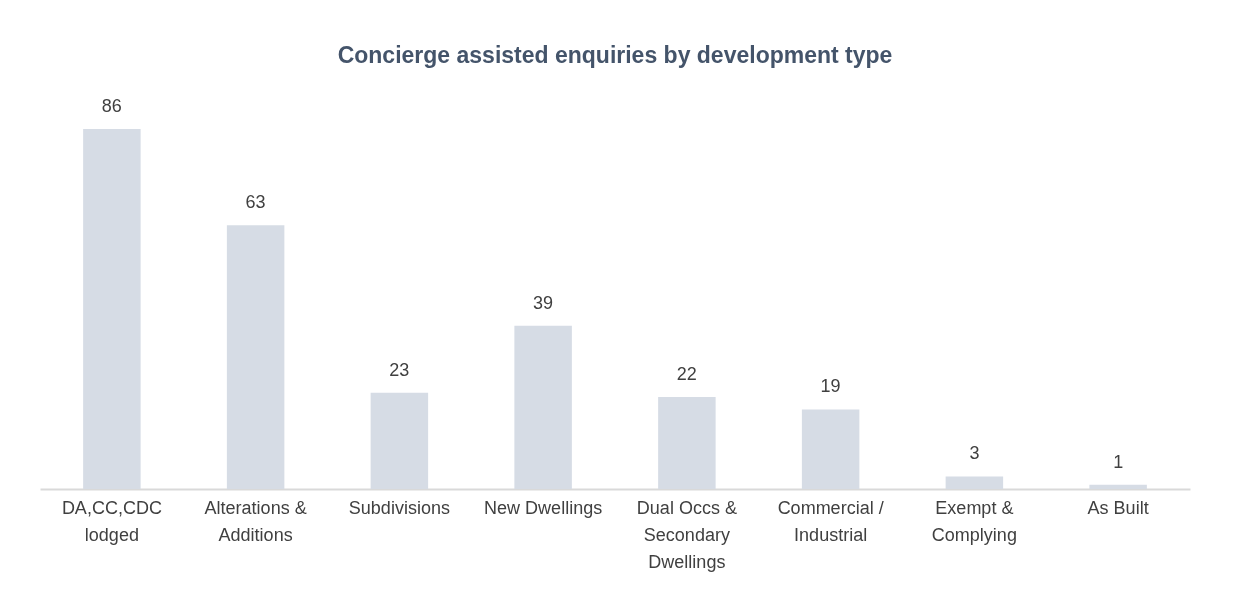 This screenshot has width=1240, height=601. I want to click on x-tick-label: As Built, so click(1118, 507).